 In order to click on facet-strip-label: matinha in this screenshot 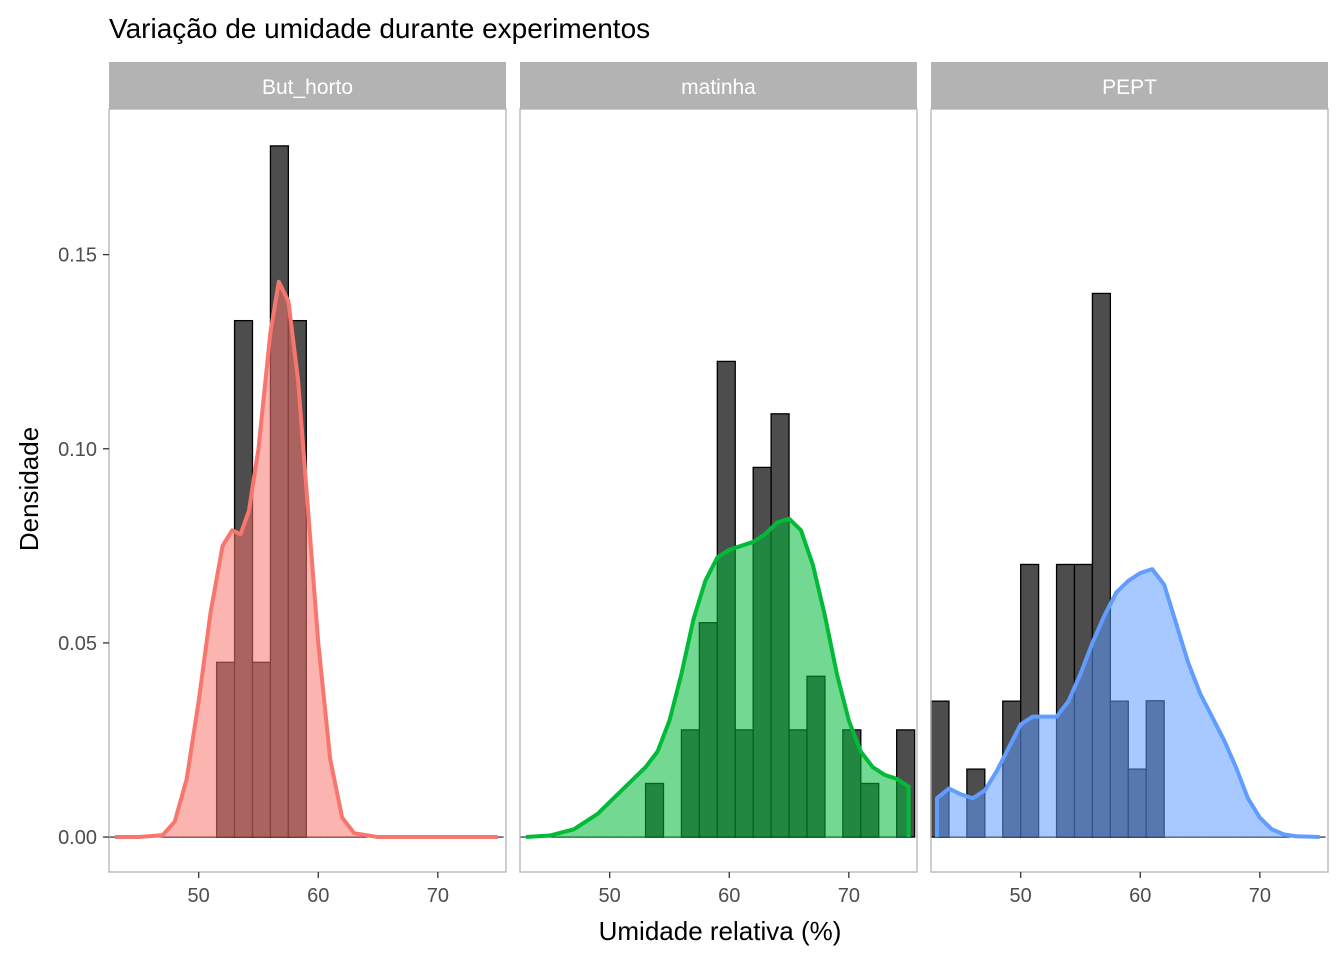, I will do `click(718, 87)`.